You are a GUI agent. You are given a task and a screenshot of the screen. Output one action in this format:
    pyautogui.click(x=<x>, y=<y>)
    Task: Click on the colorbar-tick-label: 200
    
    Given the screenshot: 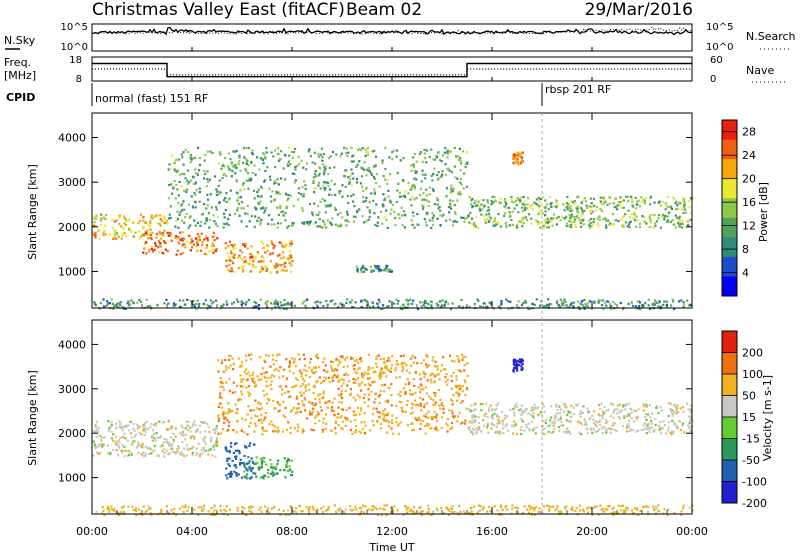 What is the action you would take?
    pyautogui.click(x=752, y=353)
    